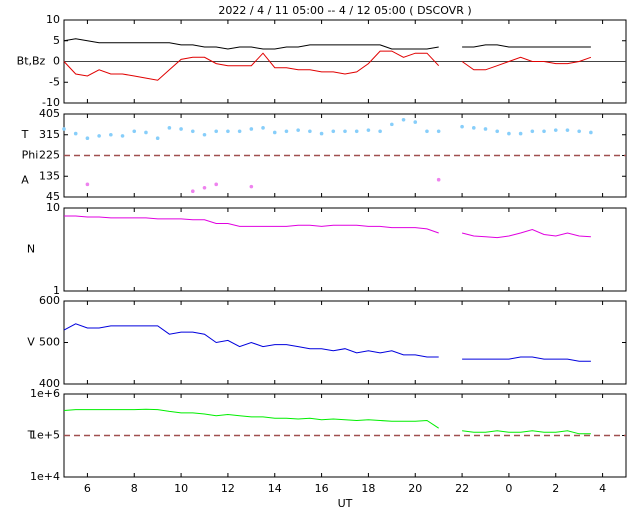  Describe the element at coordinates (49, 300) in the screenshot. I see `y-tick-label: 600` at that location.